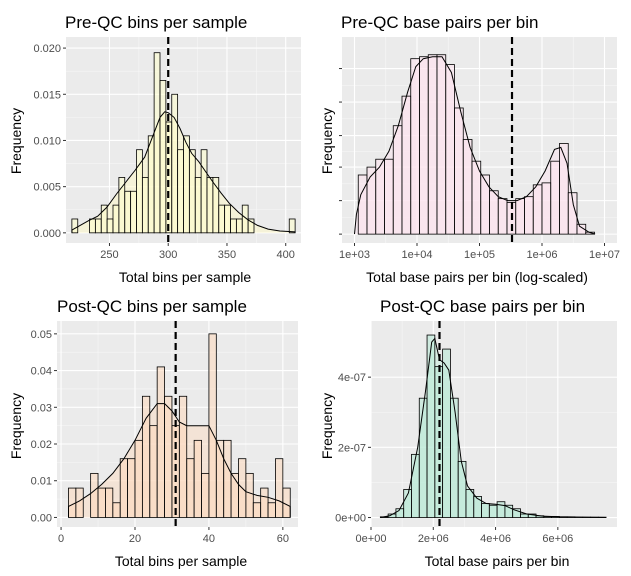 The width and height of the screenshot is (631, 576). Describe the element at coordinates (557, 539) in the screenshot. I see `x-tick-label: 6e+06` at that location.